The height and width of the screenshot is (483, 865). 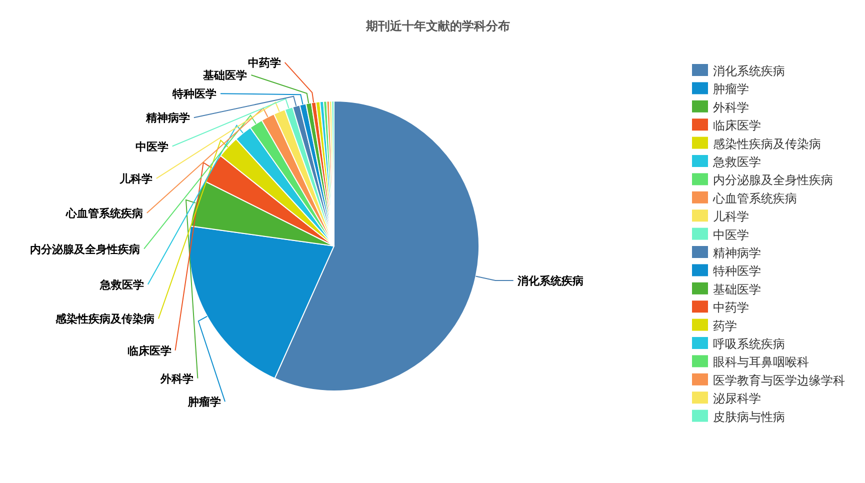 What do you see at coordinates (177, 379) in the screenshot?
I see `text: 外科学` at bounding box center [177, 379].